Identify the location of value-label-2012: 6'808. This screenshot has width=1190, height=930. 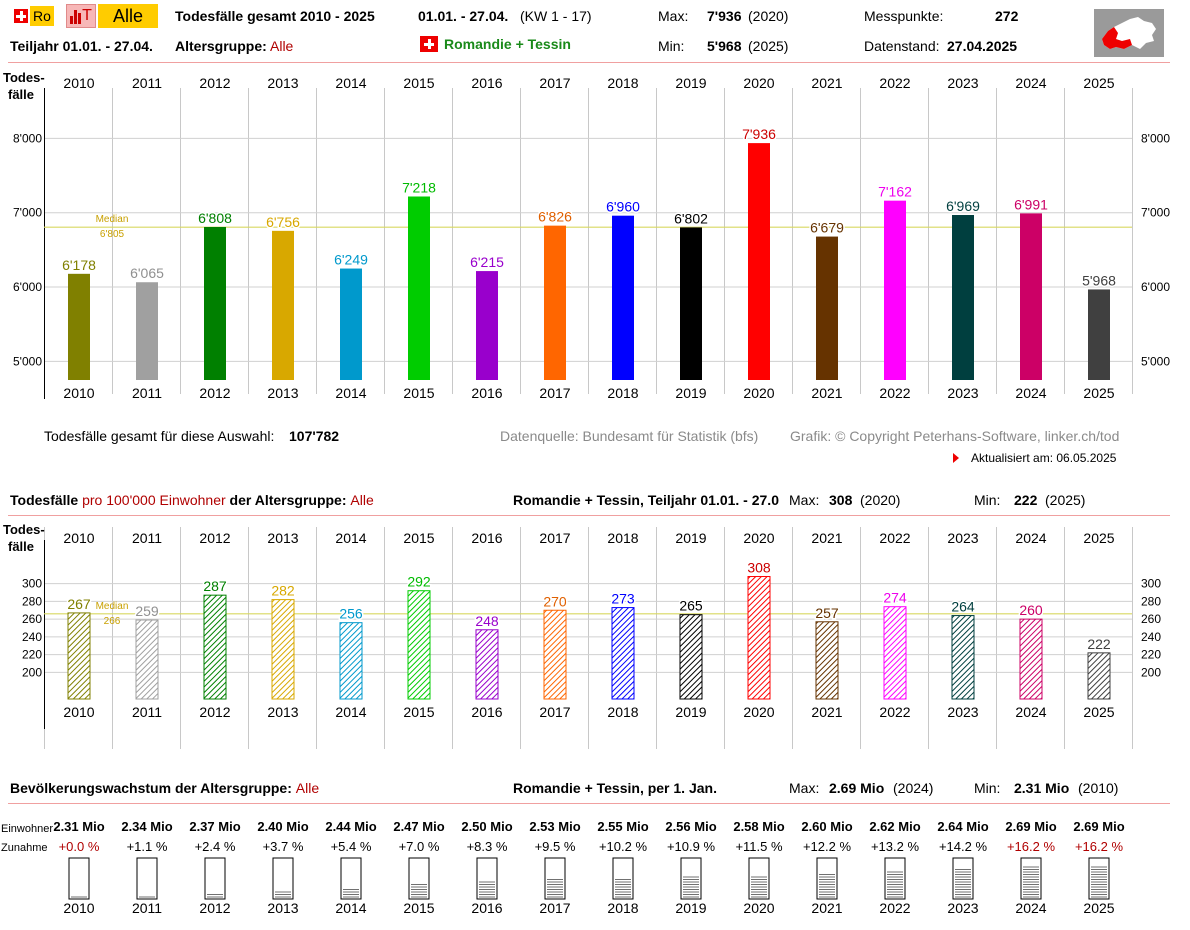
(215, 218).